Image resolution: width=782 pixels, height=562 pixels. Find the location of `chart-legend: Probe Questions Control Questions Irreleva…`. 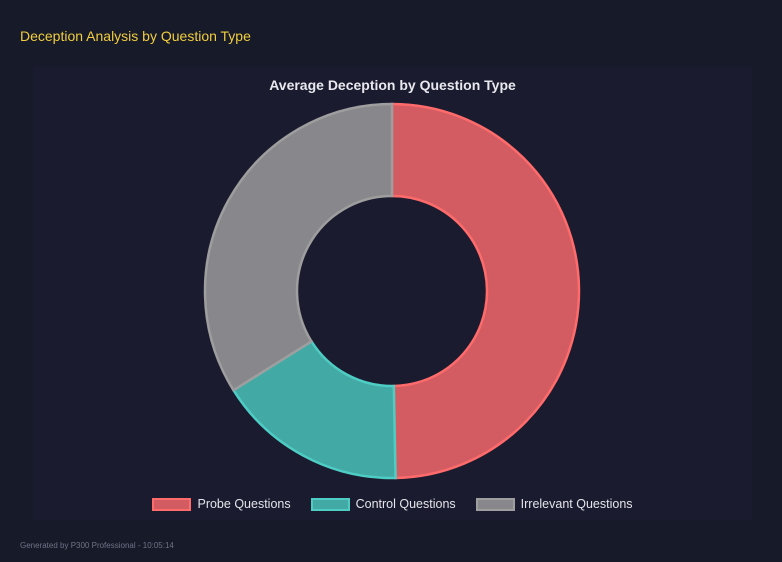

chart-legend: Probe Questions Control Questions Irreleva… is located at coordinates (392, 504).